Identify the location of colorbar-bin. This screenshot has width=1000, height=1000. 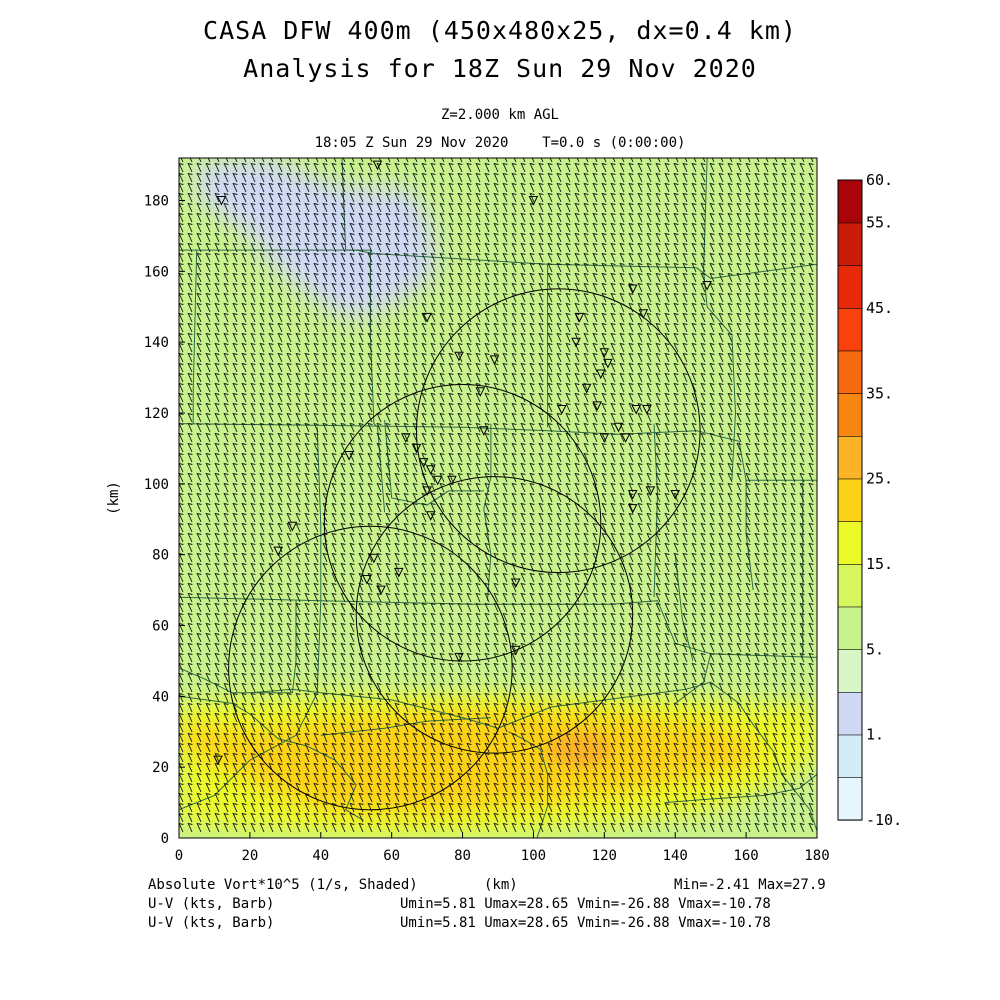
(850, 756).